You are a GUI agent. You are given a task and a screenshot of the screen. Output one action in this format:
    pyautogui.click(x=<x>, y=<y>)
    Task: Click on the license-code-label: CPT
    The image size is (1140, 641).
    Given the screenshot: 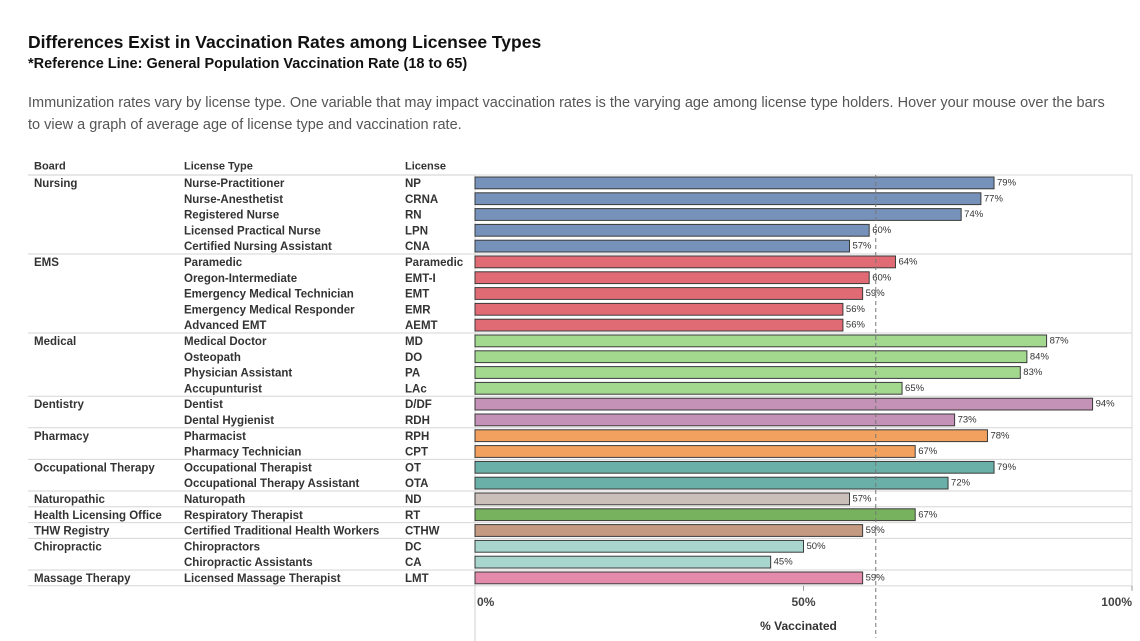 What is the action you would take?
    pyautogui.click(x=416, y=453)
    